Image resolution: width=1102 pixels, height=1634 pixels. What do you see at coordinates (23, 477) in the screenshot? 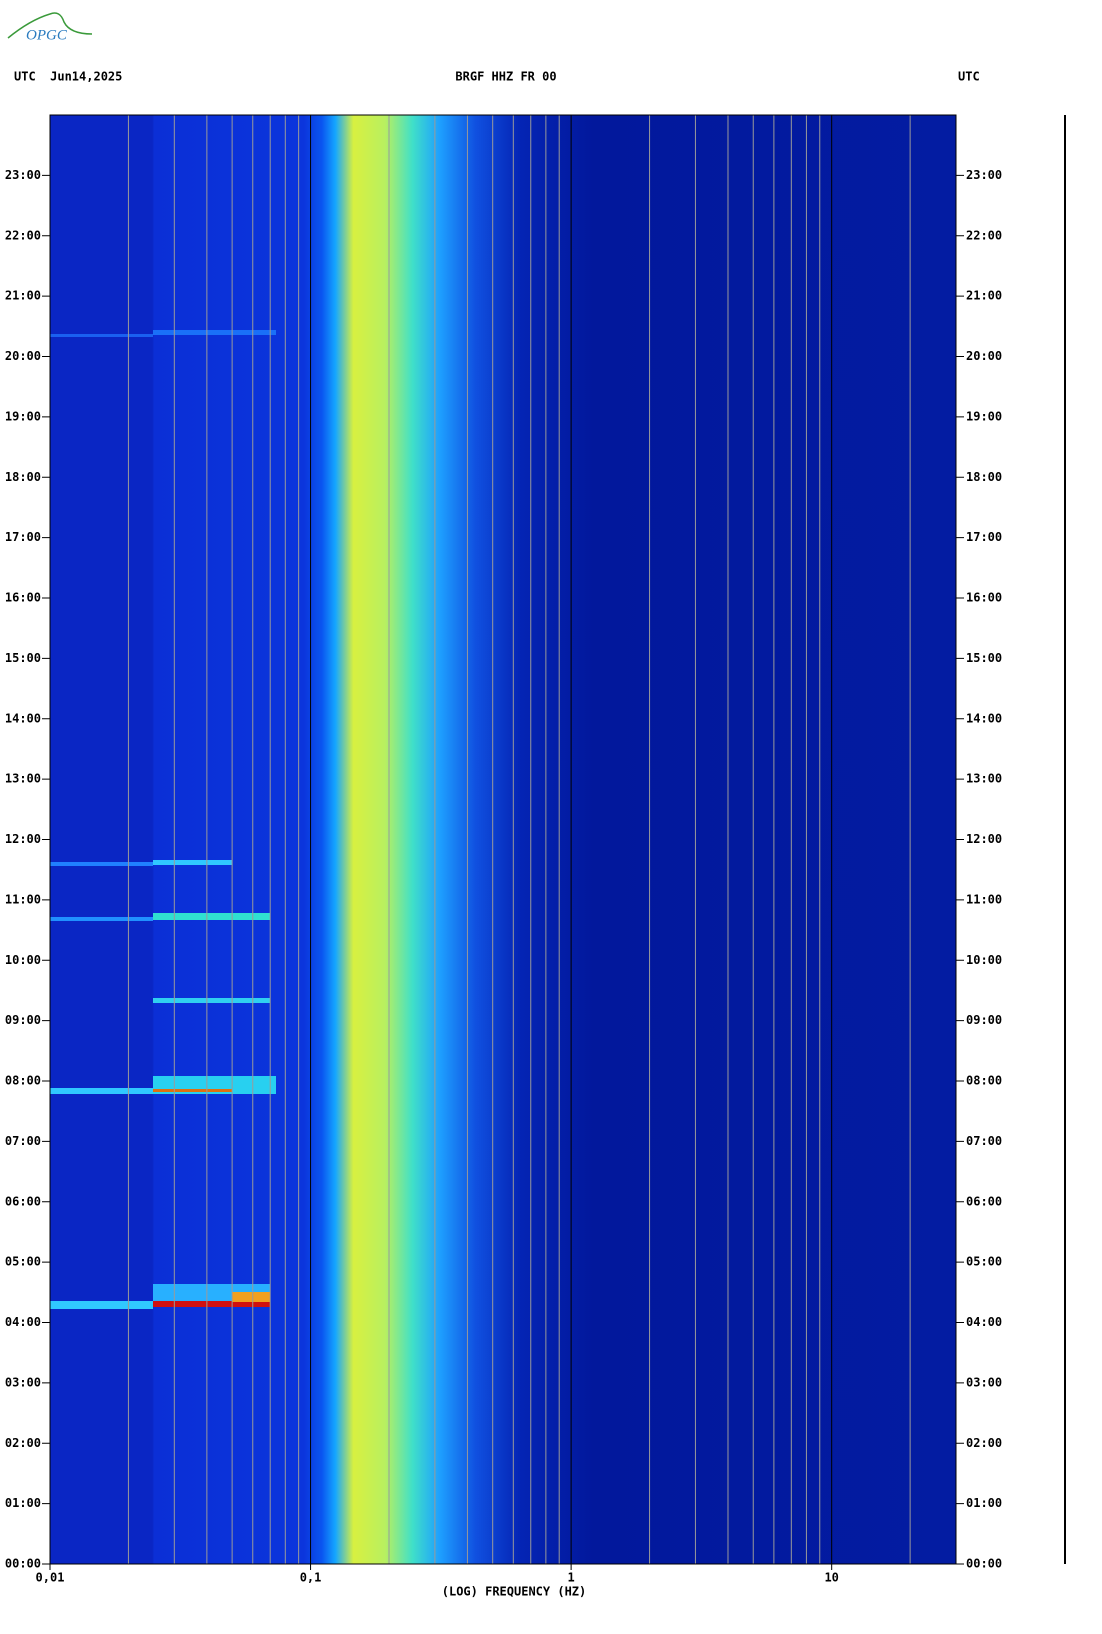
I see `y-tick-label-left: 18:00` at bounding box center [23, 477].